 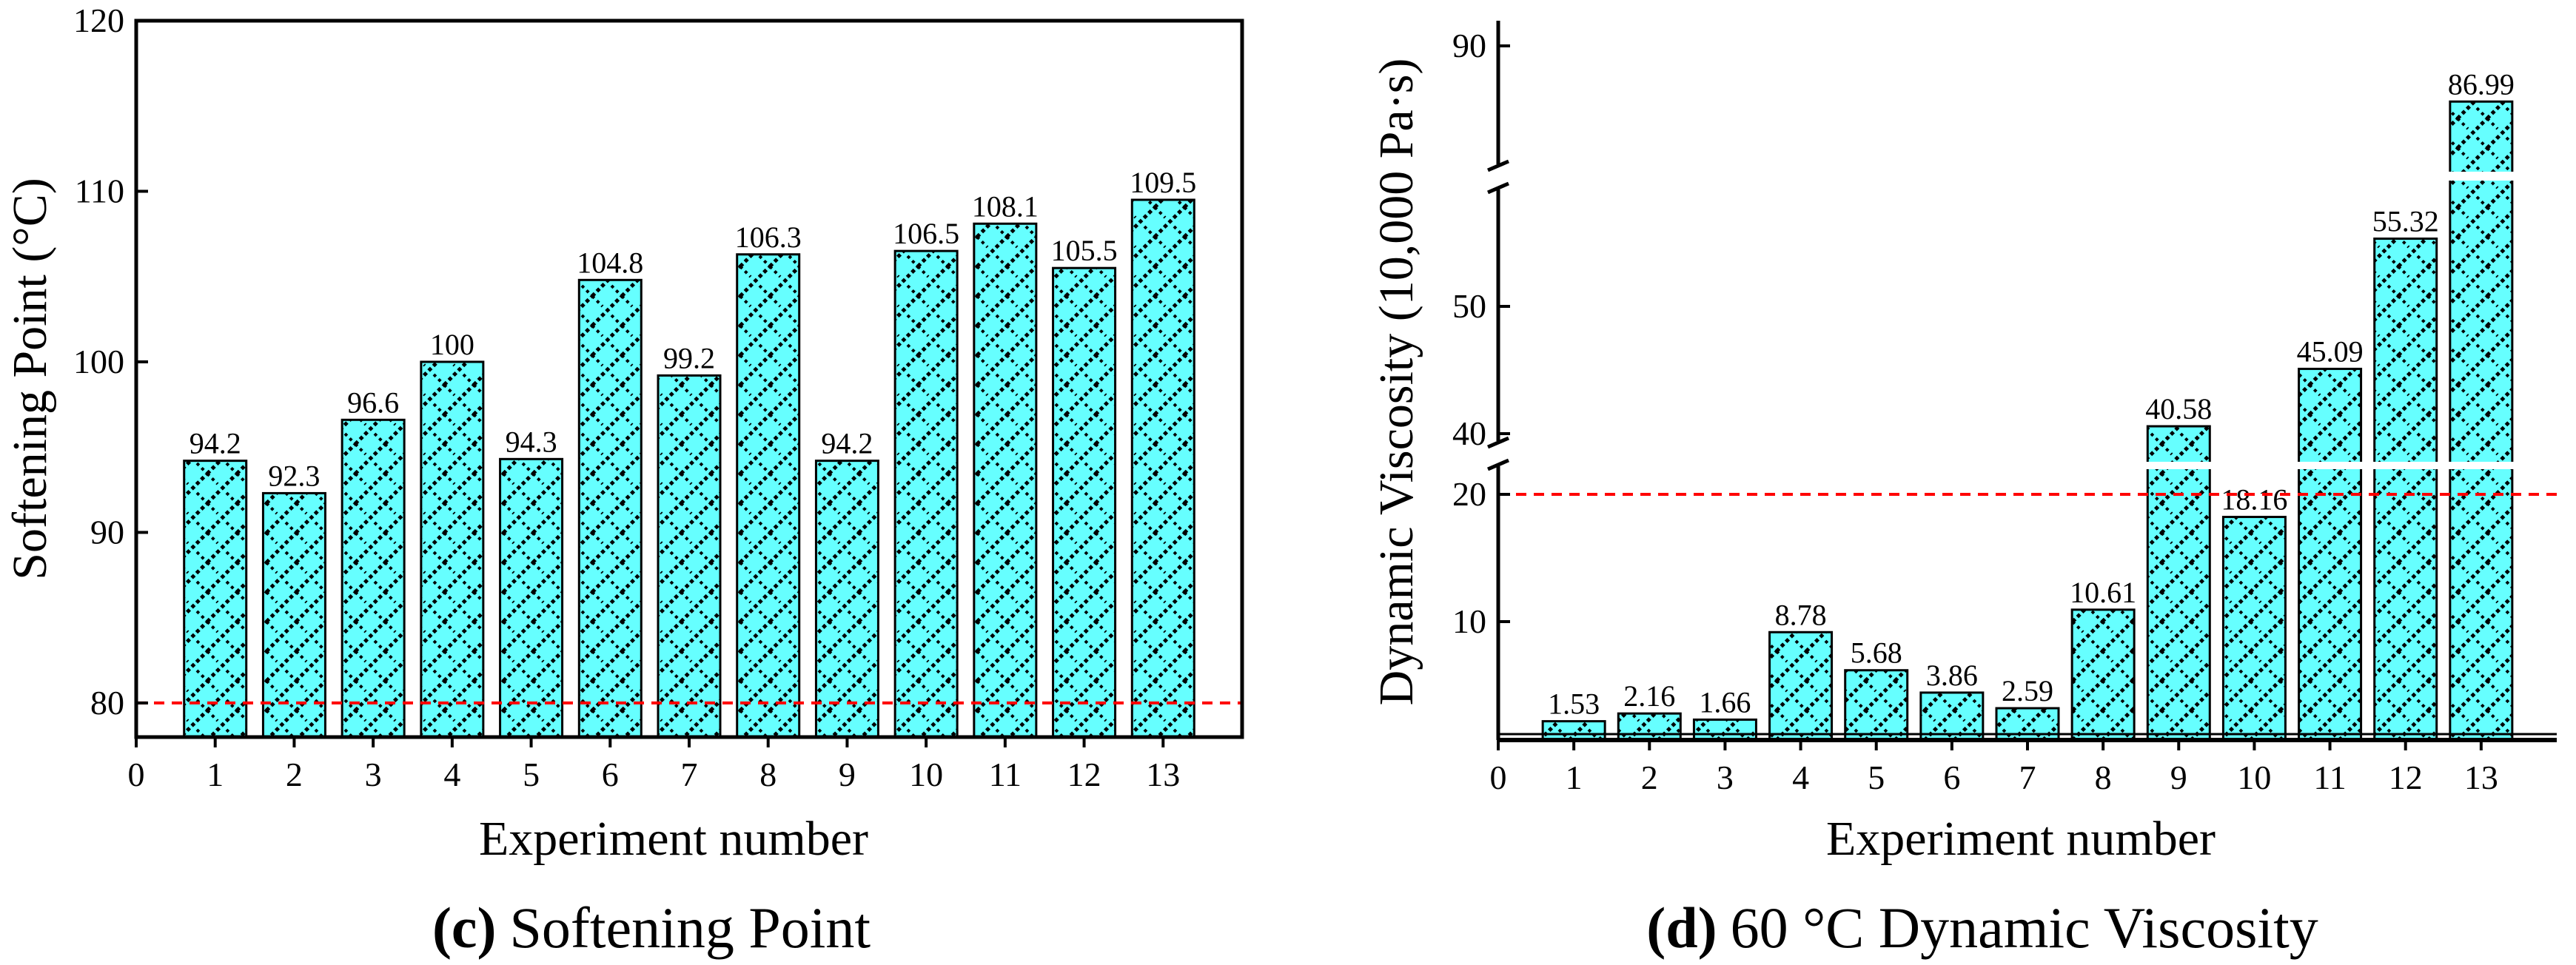 I want to click on c-x-ticks: 0 1 2 3 4 5 6 7 8 9 10 11 12 13, so click(x=654, y=765).